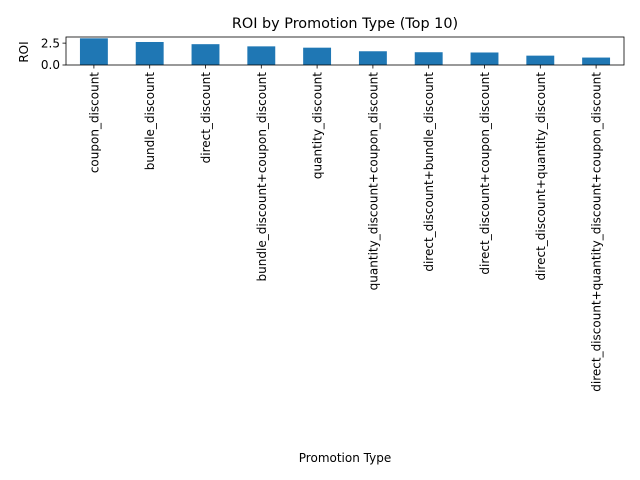 The image size is (640, 480). What do you see at coordinates (50, 65) in the screenshot?
I see `y-tick-label: 0.0` at bounding box center [50, 65].